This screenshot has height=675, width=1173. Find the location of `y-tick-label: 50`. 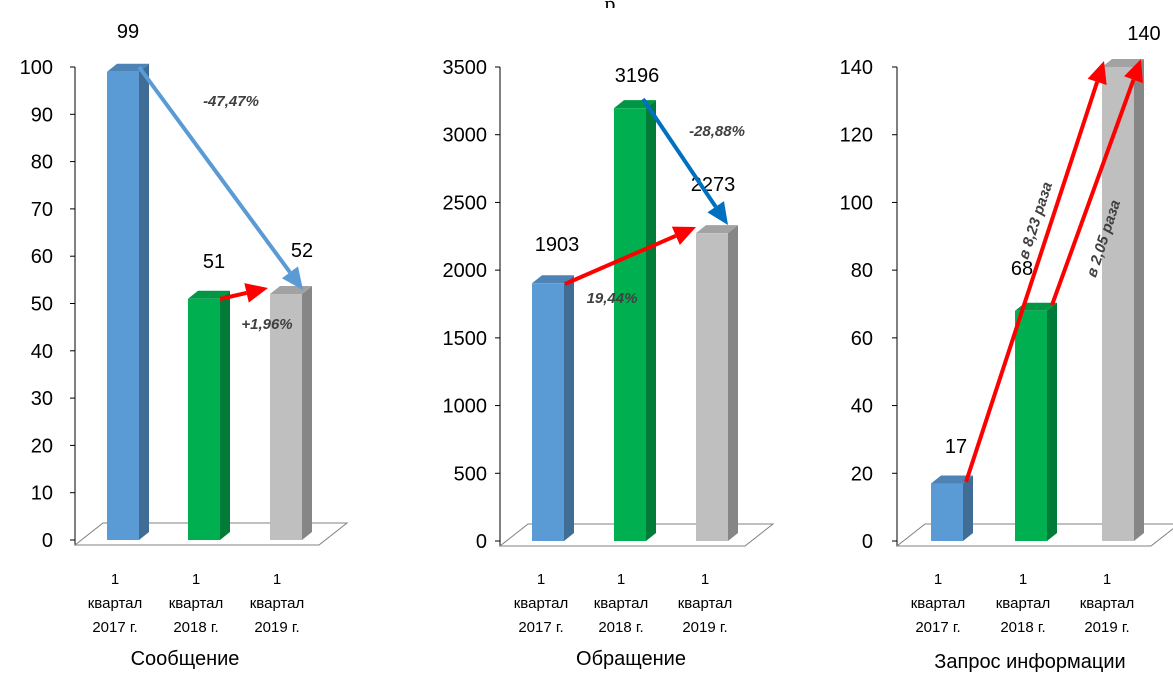

y-tick-label: 50 is located at coordinates (42, 305).